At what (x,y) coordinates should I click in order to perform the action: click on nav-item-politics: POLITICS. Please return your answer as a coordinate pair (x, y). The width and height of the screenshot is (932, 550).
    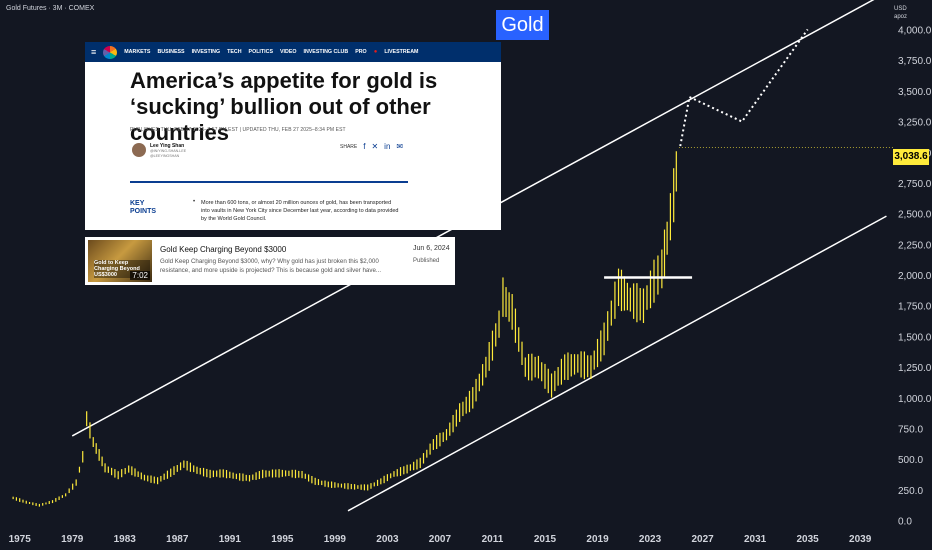
    Looking at the image, I should click on (260, 52).